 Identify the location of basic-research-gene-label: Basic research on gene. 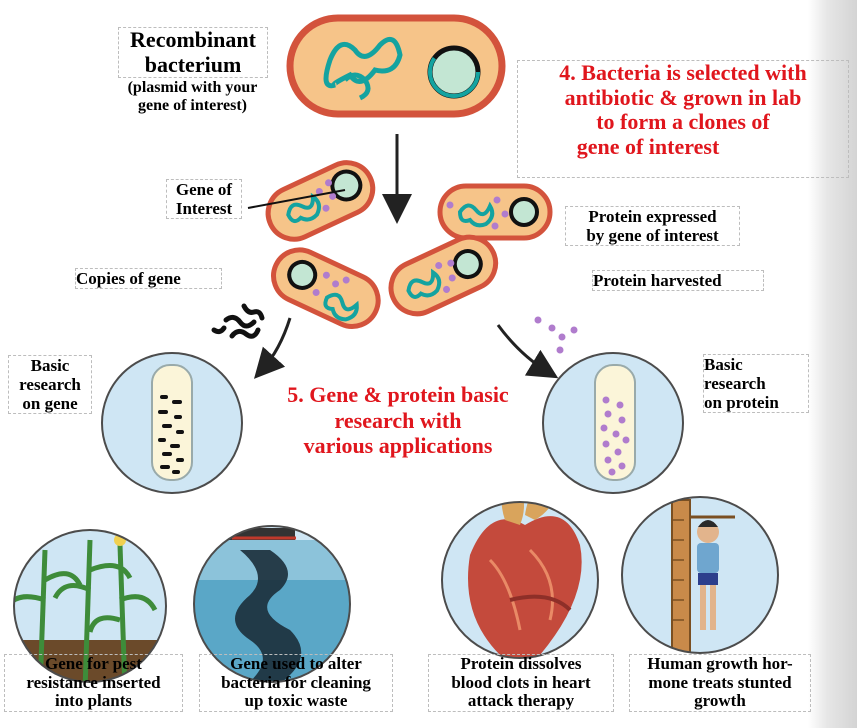
(50, 385).